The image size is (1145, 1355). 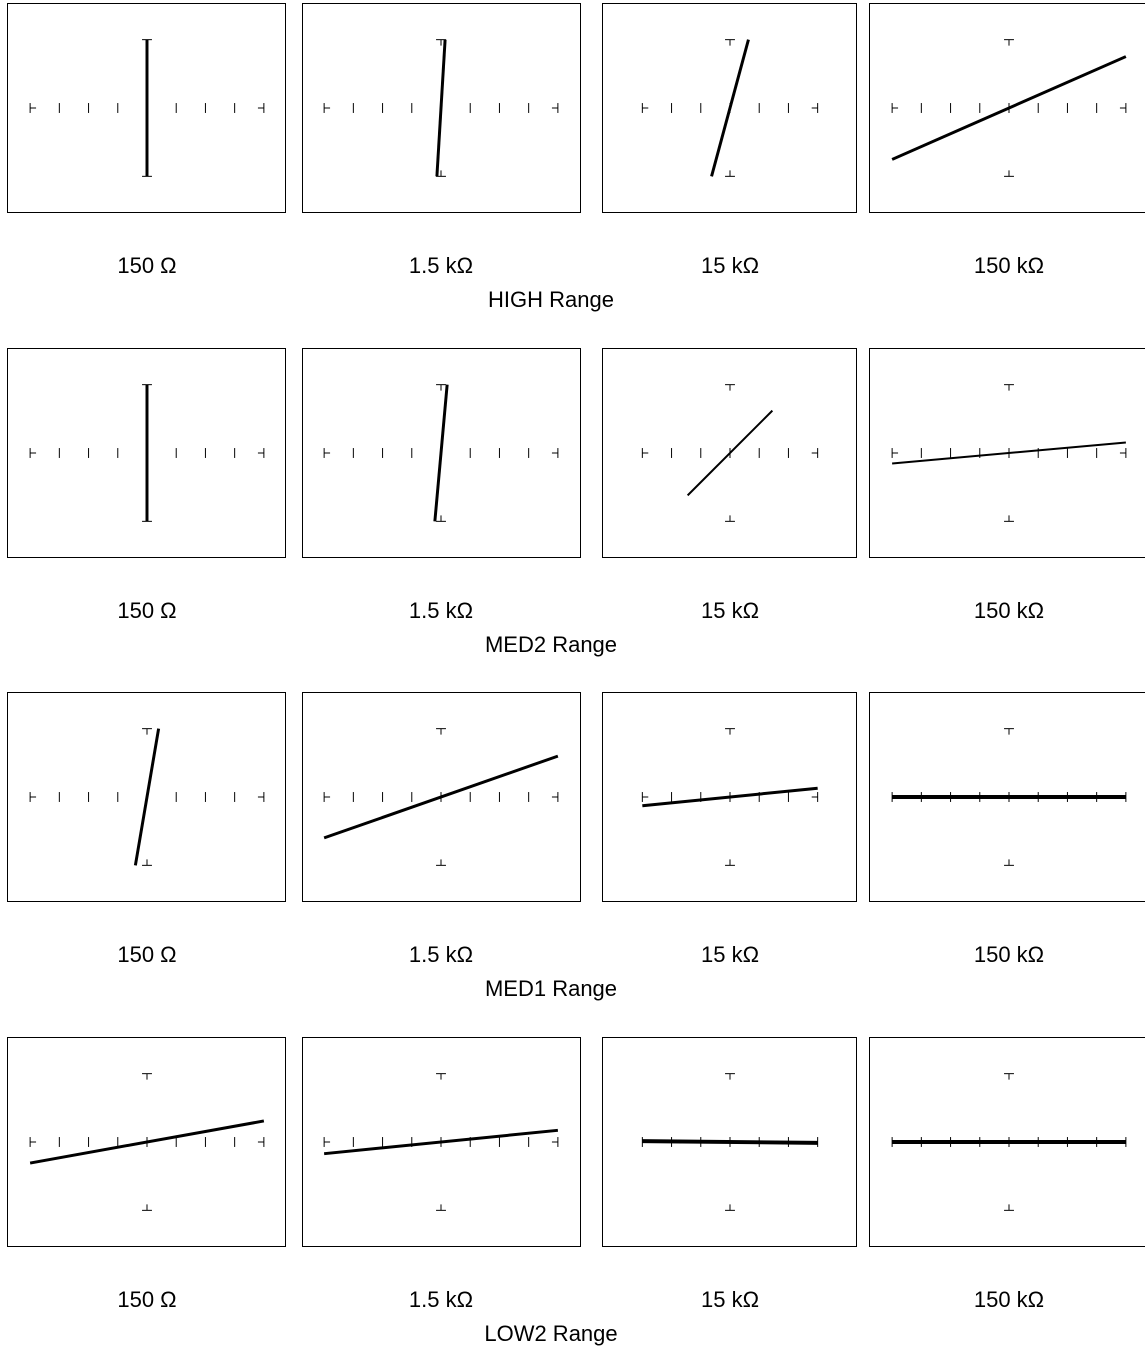 What do you see at coordinates (551, 1333) in the screenshot?
I see `range-title: LOW2 Range` at bounding box center [551, 1333].